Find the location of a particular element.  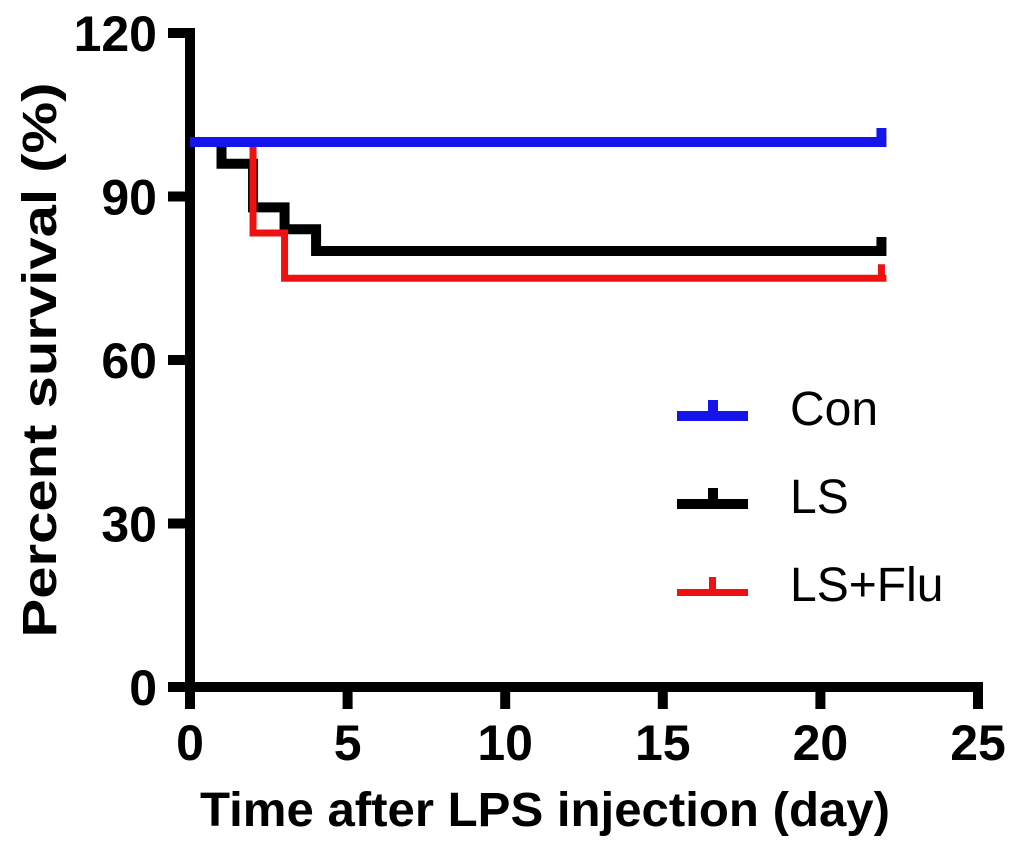

x-tick-label: 25 is located at coordinates (978, 743).